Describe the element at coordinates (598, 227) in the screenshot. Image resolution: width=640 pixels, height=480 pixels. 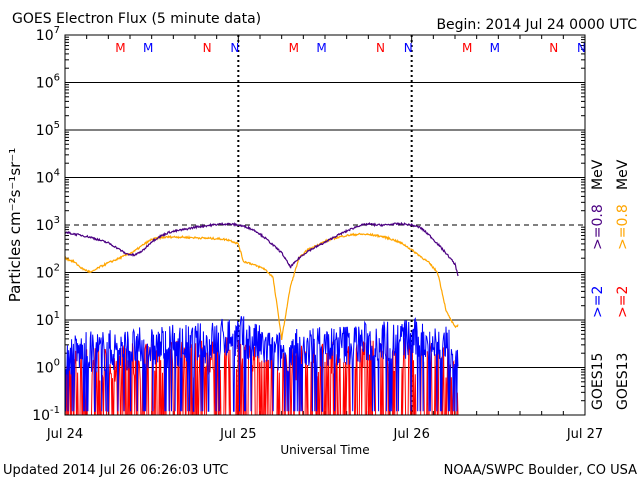
I see `legend-entry-high-0: >=0.8` at that location.